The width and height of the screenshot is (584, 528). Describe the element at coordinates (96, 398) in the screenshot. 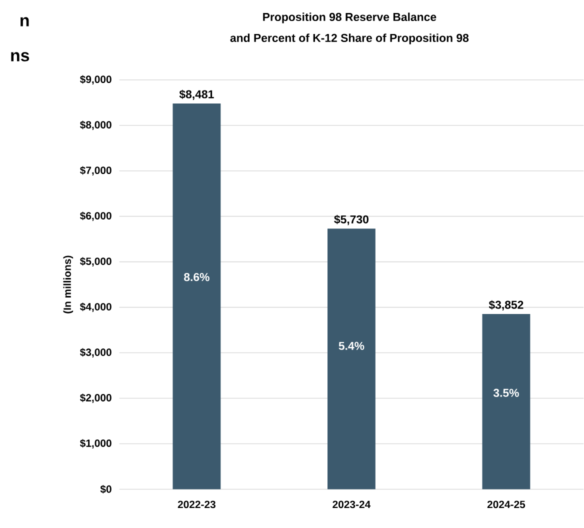

I see `y-tick-label: $2,000` at that location.